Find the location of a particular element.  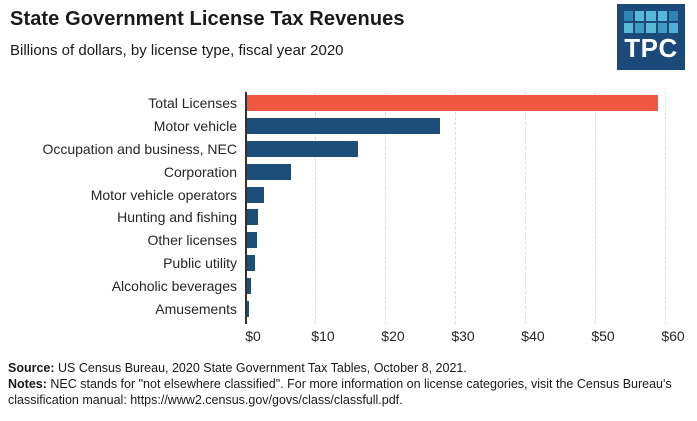

category-label-occupation-and-business-nec: Occupation and business, NEC is located at coordinates (139, 148).